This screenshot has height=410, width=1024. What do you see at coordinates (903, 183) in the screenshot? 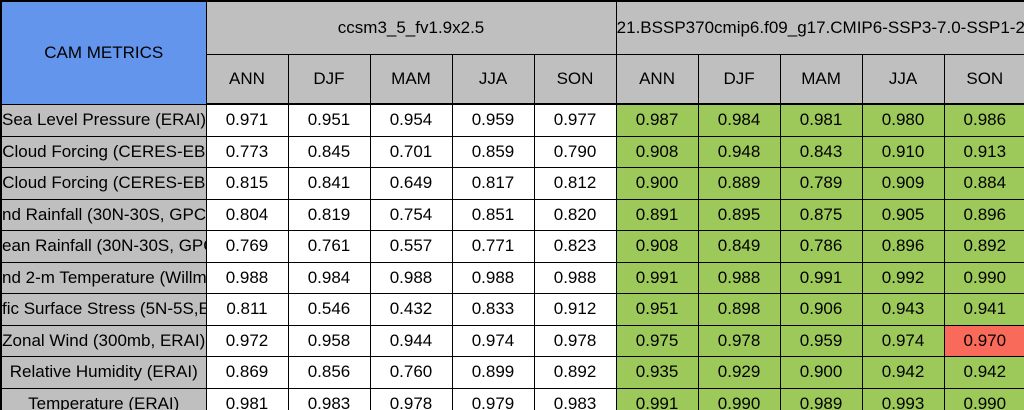
I see `value-cell: 0.909` at bounding box center [903, 183].